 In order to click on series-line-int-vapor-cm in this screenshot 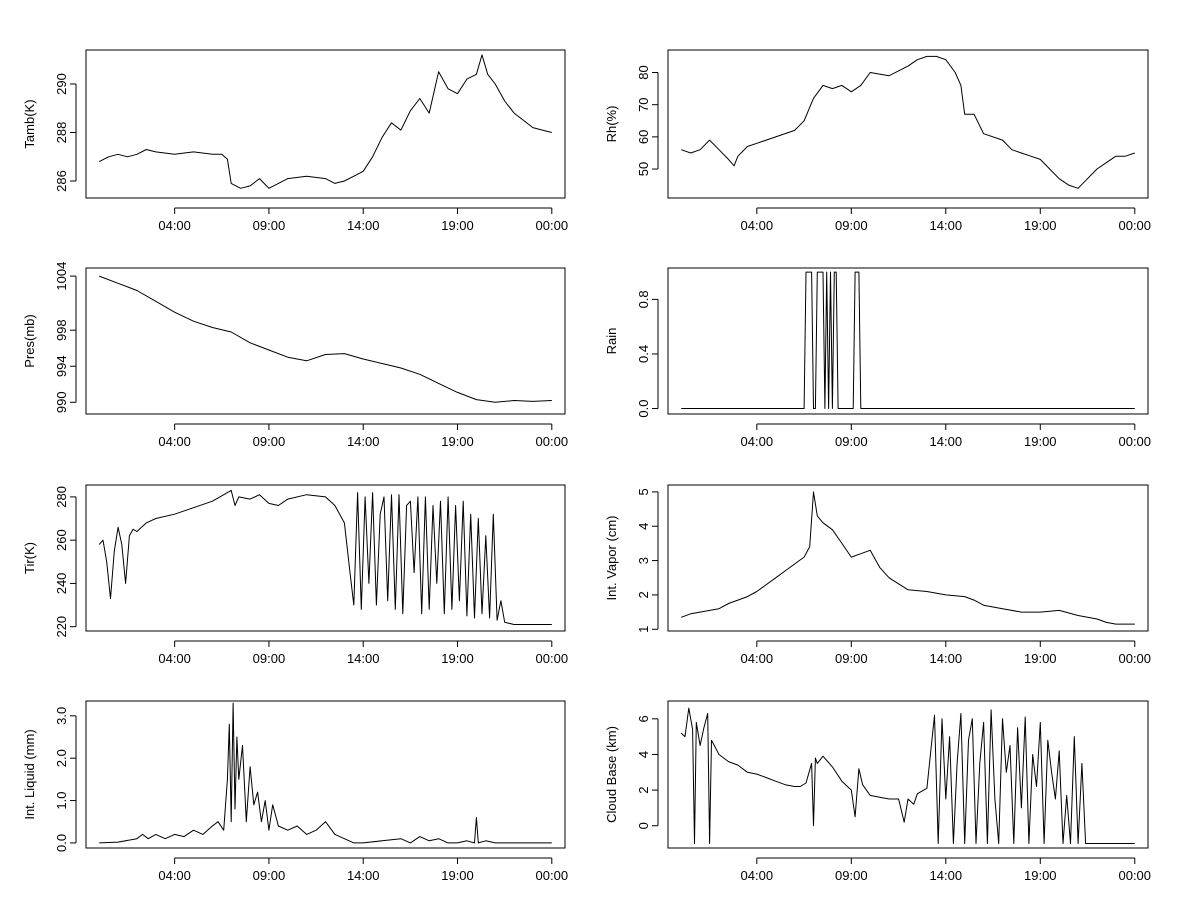, I will do `click(908, 558)`.